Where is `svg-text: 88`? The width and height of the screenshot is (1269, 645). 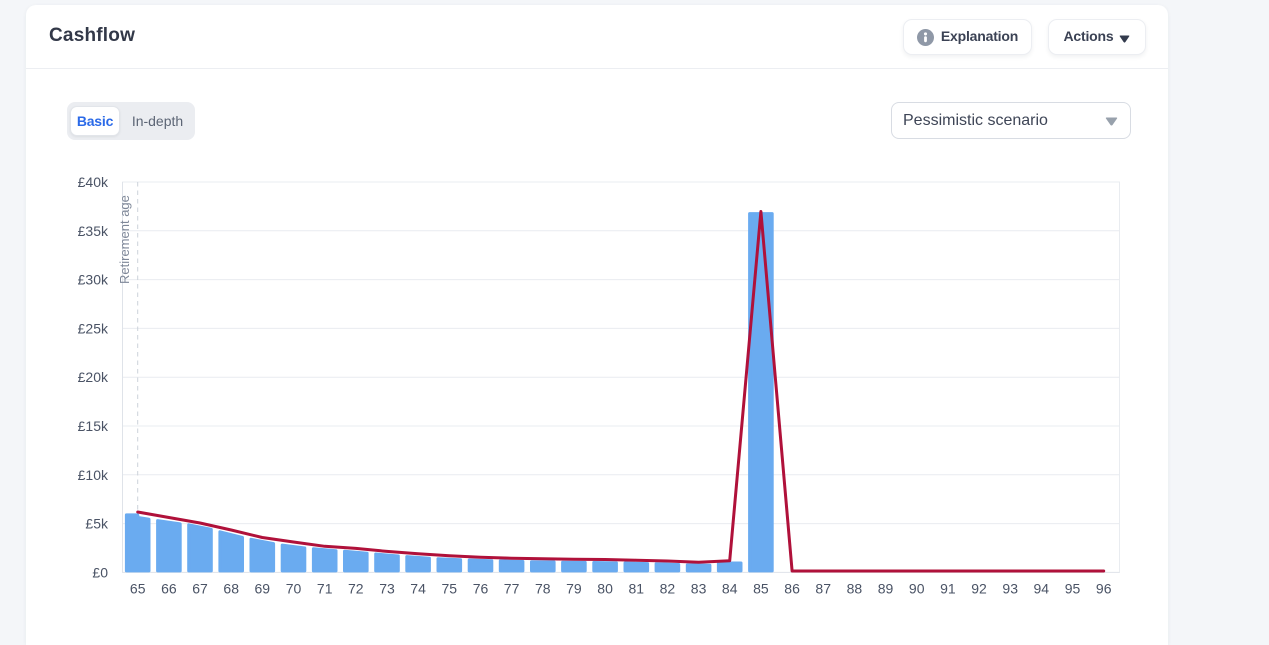
svg-text: 88 is located at coordinates (855, 589).